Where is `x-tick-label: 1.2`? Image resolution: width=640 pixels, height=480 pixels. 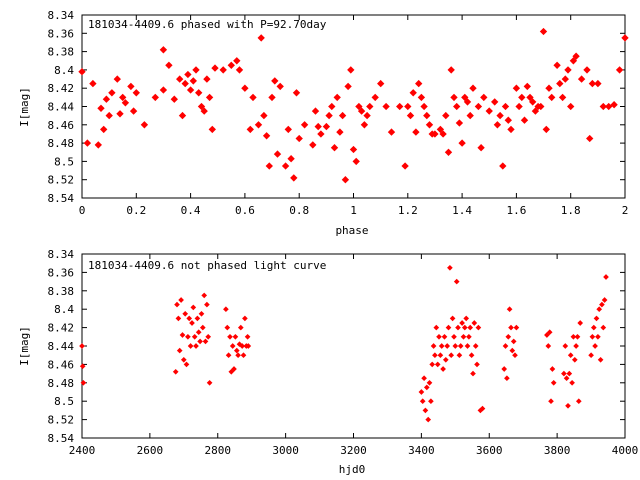
x-tick-label: 1.2 is located at coordinates (408, 210).